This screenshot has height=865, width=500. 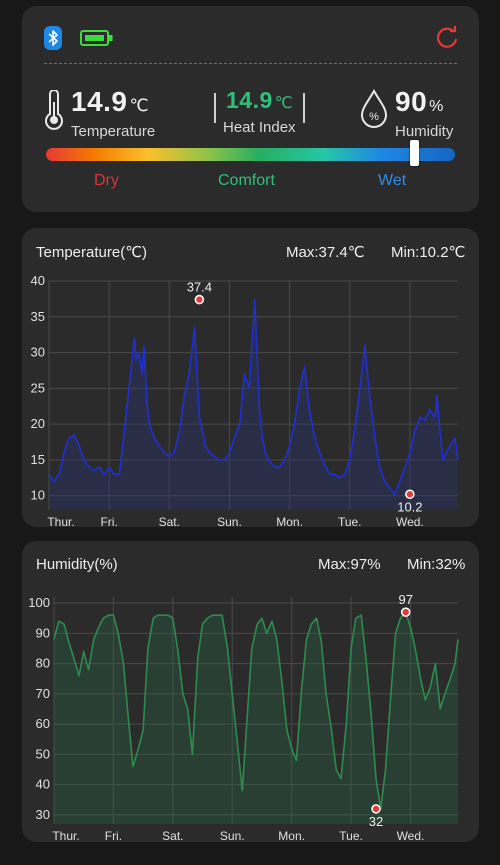 What do you see at coordinates (259, 127) in the screenshot?
I see `heat-index-label: Heat Index` at bounding box center [259, 127].